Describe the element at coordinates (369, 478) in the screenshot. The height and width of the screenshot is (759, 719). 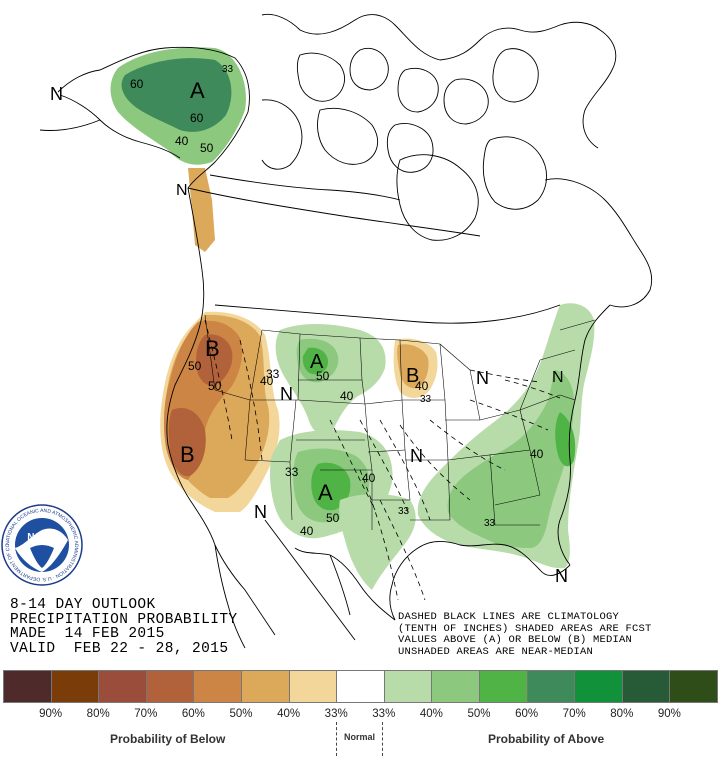
I see `south-40-label-b: 40` at that location.